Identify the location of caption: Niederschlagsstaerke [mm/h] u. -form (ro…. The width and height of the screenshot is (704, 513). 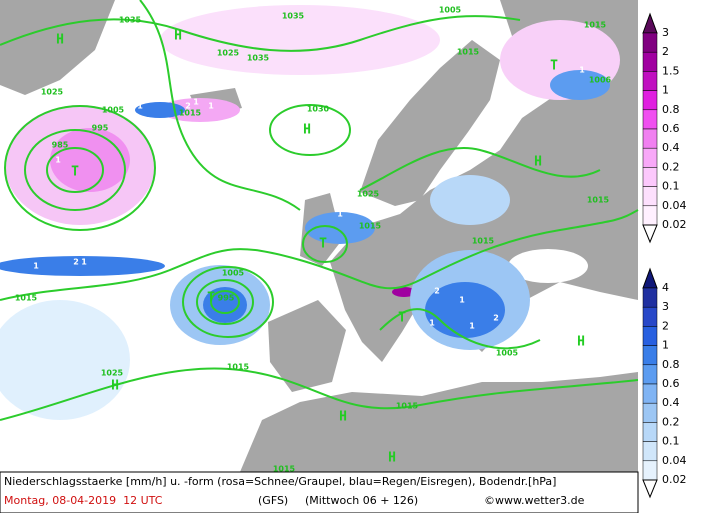
(280, 481).